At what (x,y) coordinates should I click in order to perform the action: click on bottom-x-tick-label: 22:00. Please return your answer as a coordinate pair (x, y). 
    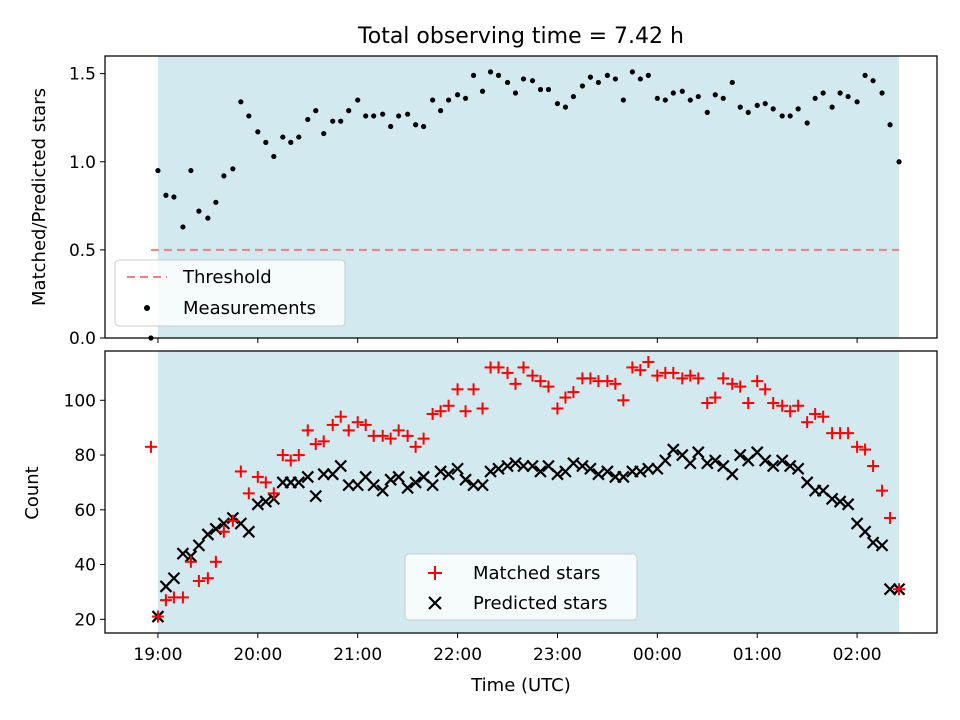
    Looking at the image, I should click on (457, 655).